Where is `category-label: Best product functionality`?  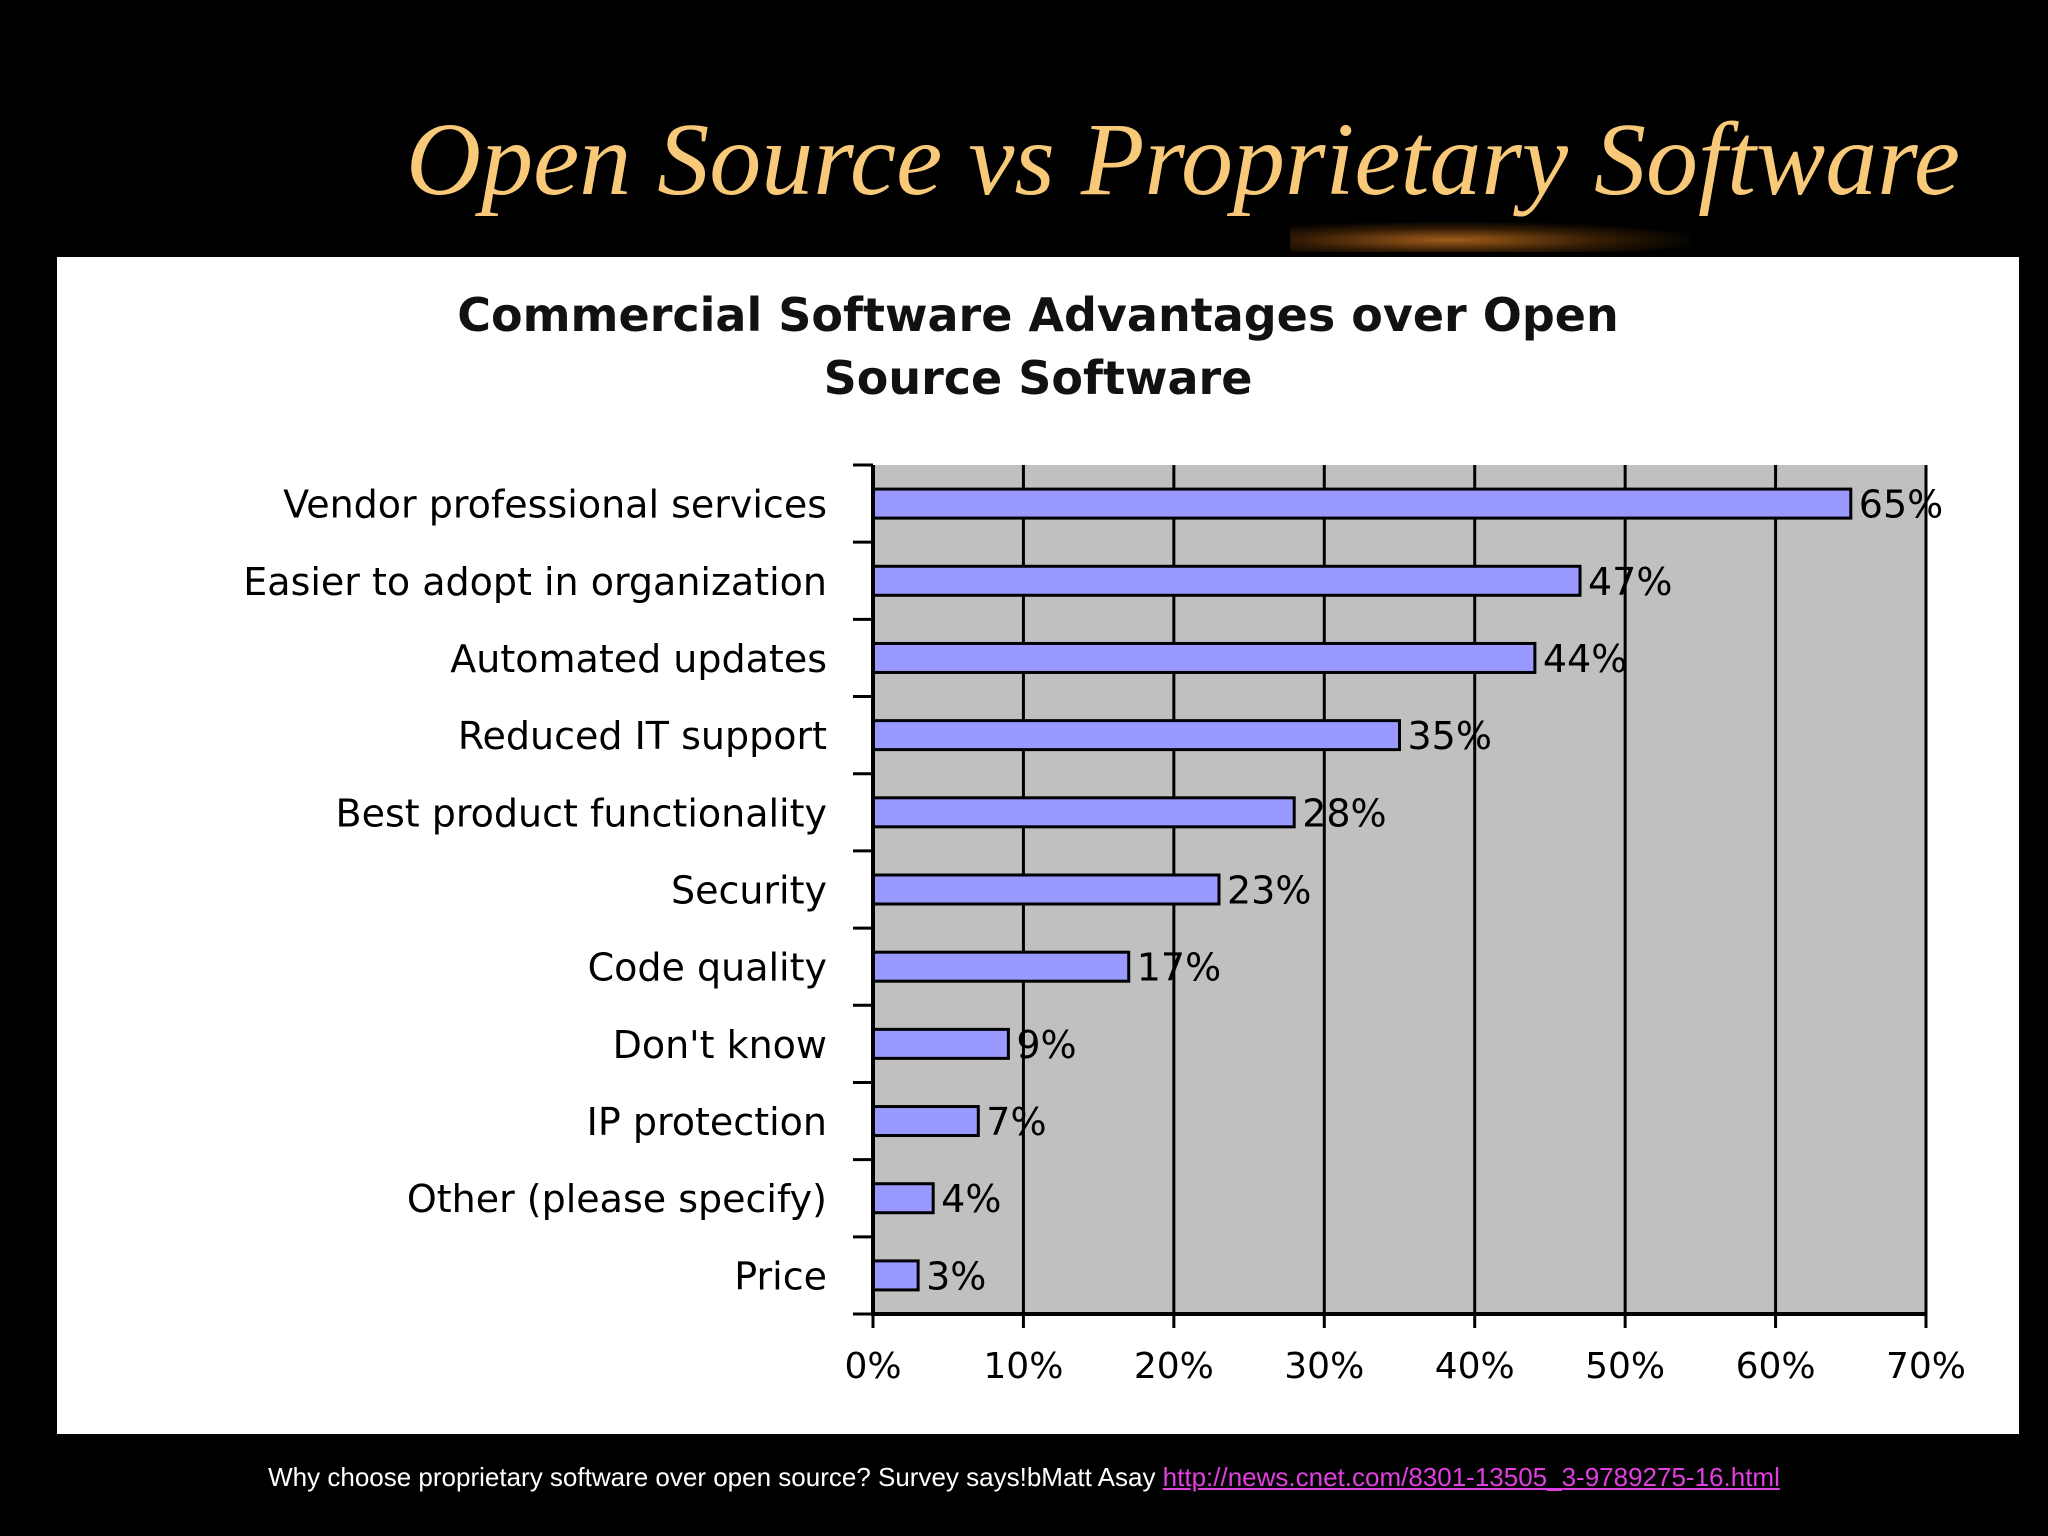 category-label: Best product functionality is located at coordinates (581, 813).